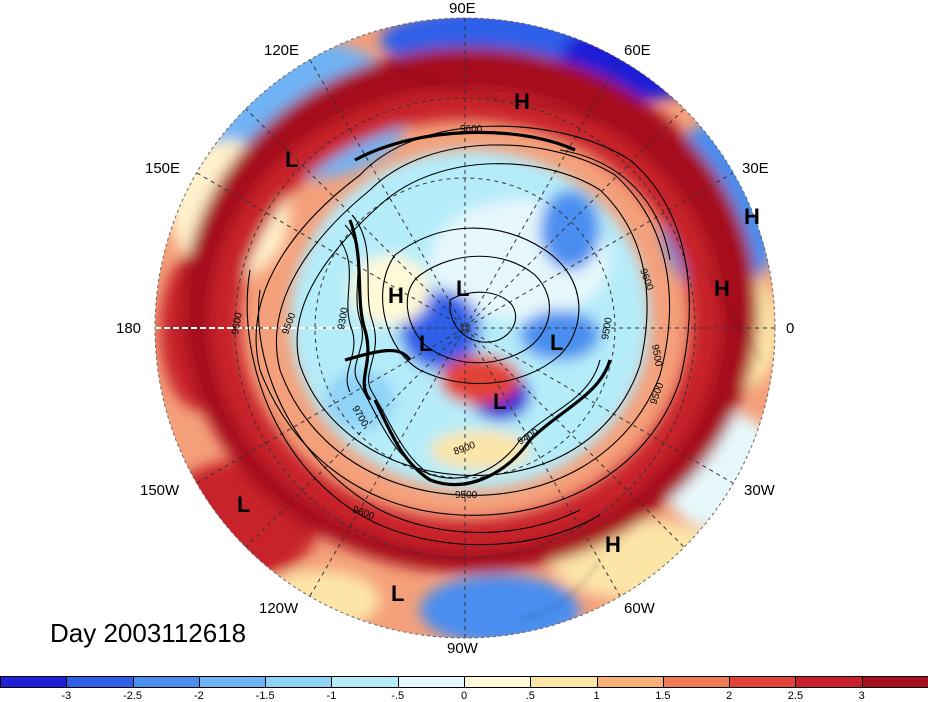 The image size is (928, 702). Describe the element at coordinates (398, 696) in the screenshot. I see `colorbar-tick-label: -.5` at that location.